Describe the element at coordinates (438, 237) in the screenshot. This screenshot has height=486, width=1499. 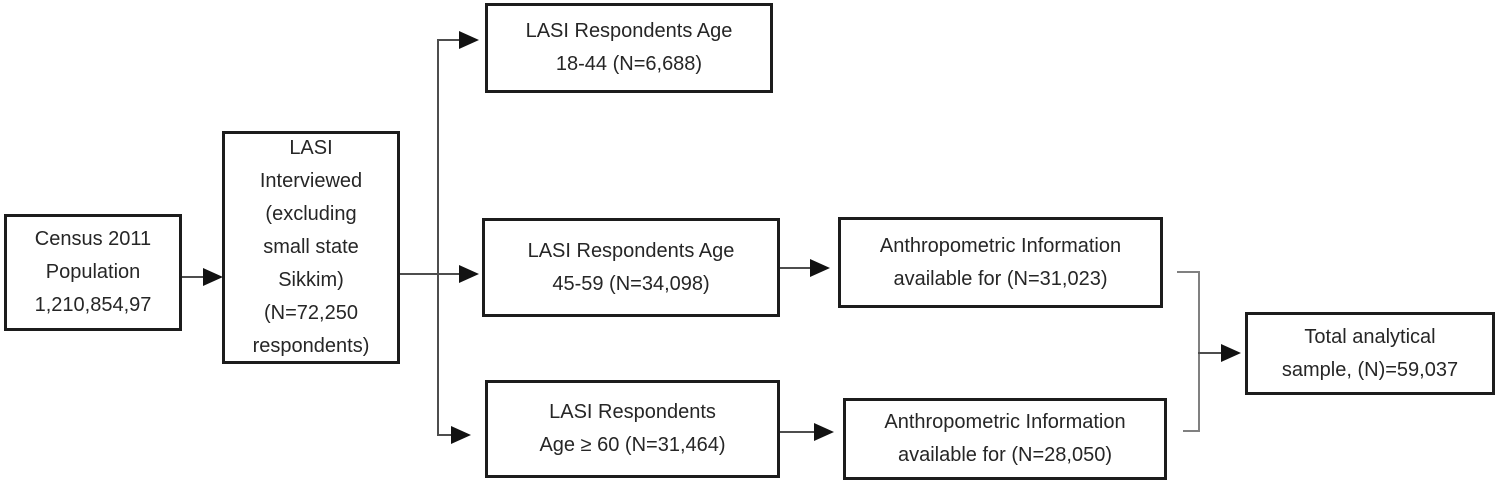
I see `branch-trunk-vertical-line` at that location.